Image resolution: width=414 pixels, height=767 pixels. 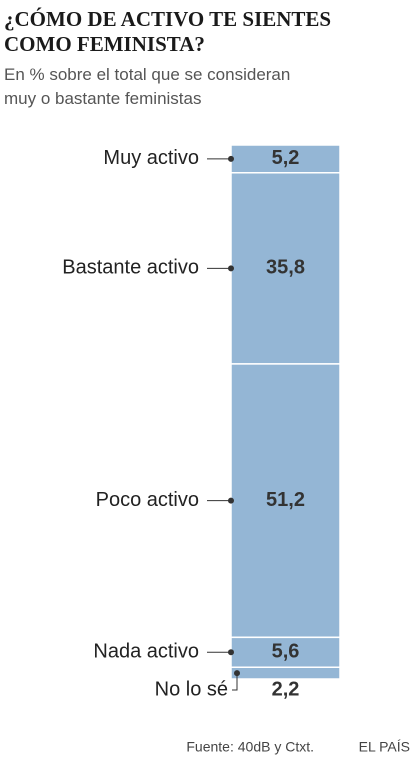 What do you see at coordinates (130, 268) in the screenshot?
I see `category-label: Bastante activo` at bounding box center [130, 268].